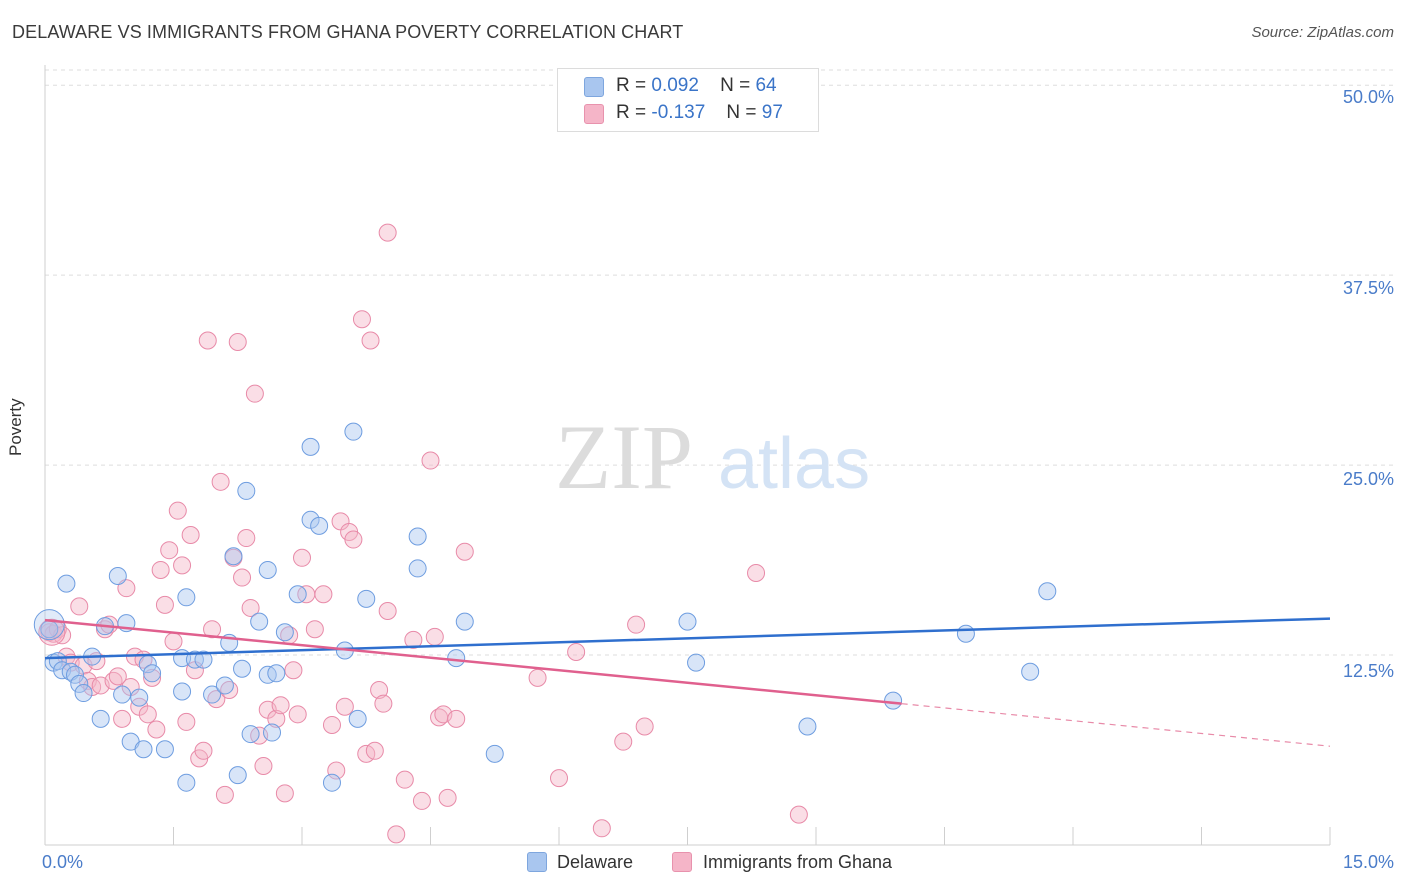 The height and width of the screenshot is (892, 1406). What do you see at coordinates (594, 87) in the screenshot?
I see `legend-swatch-blue` at bounding box center [594, 87].